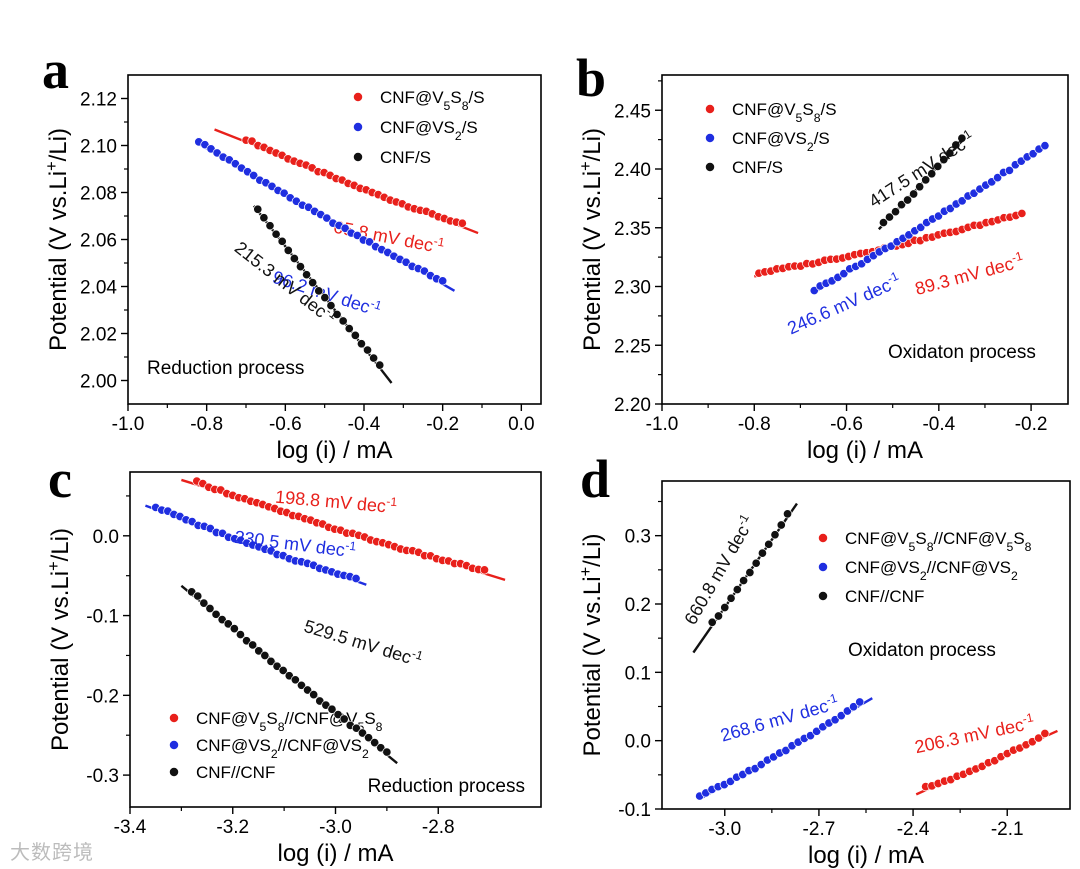  Describe the element at coordinates (632, 111) in the screenshot. I see `y-tick-label: 2.45` at that location.